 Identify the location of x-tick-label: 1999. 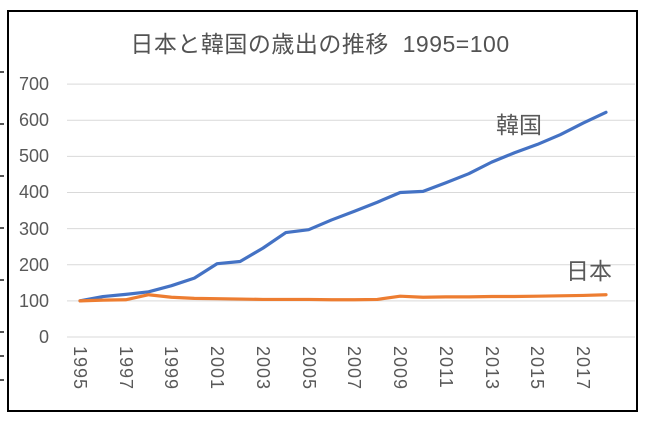
(171, 368).